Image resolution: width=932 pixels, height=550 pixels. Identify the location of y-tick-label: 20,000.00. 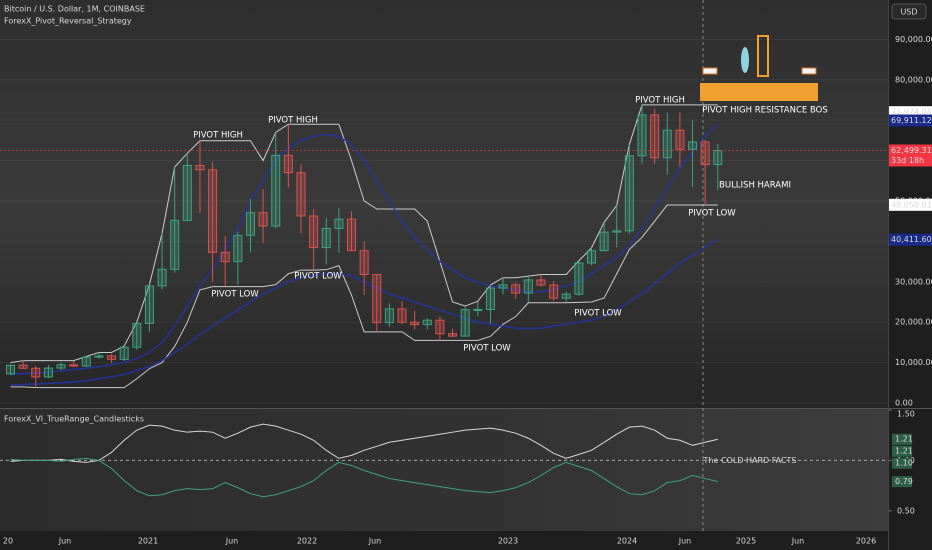
(913, 322).